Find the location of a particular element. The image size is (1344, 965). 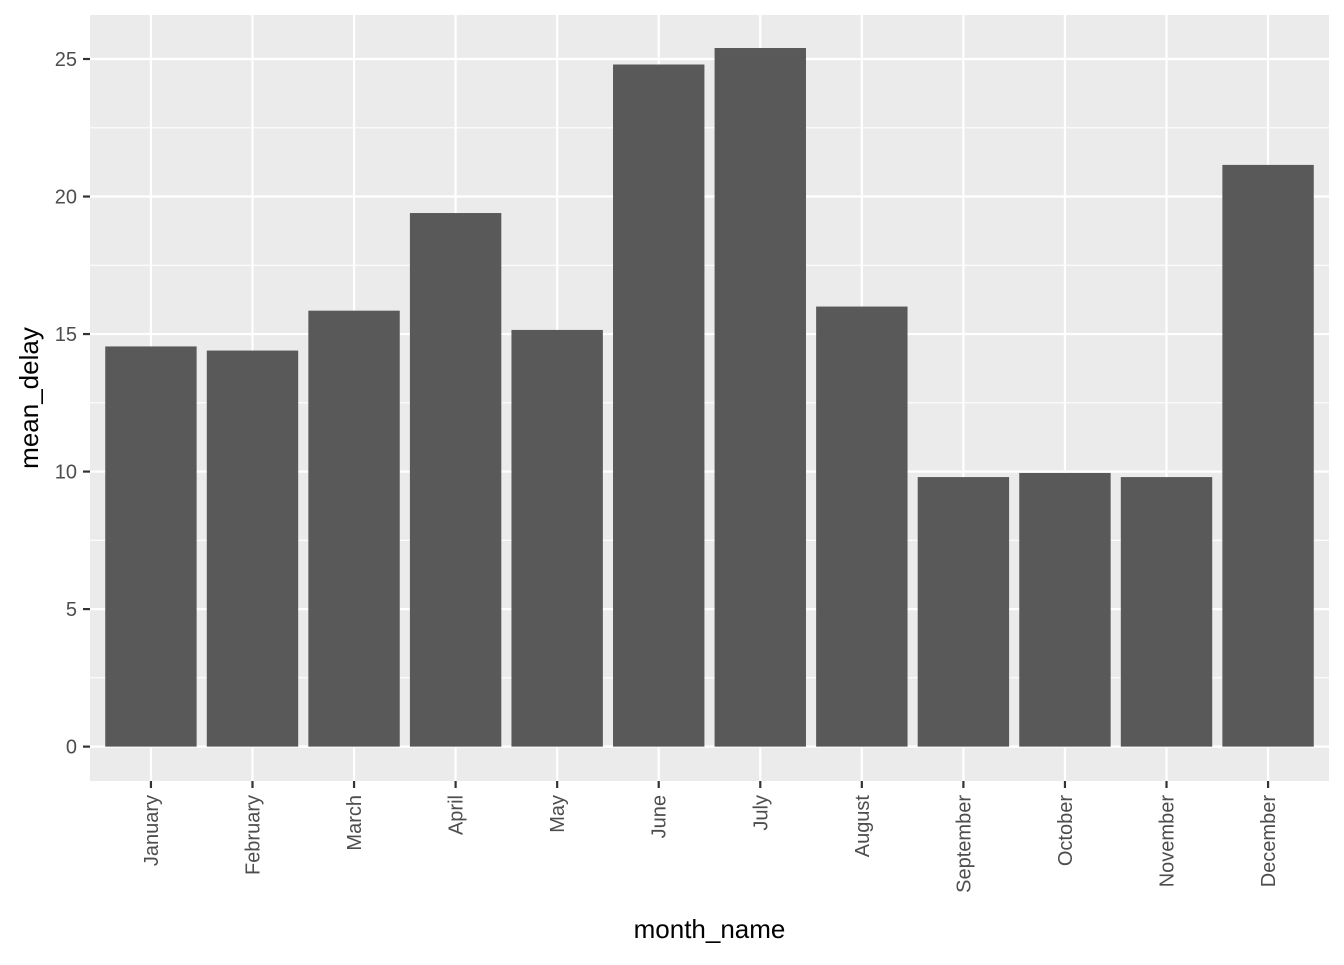

x-tick-label-april: April is located at coordinates (457, 815).